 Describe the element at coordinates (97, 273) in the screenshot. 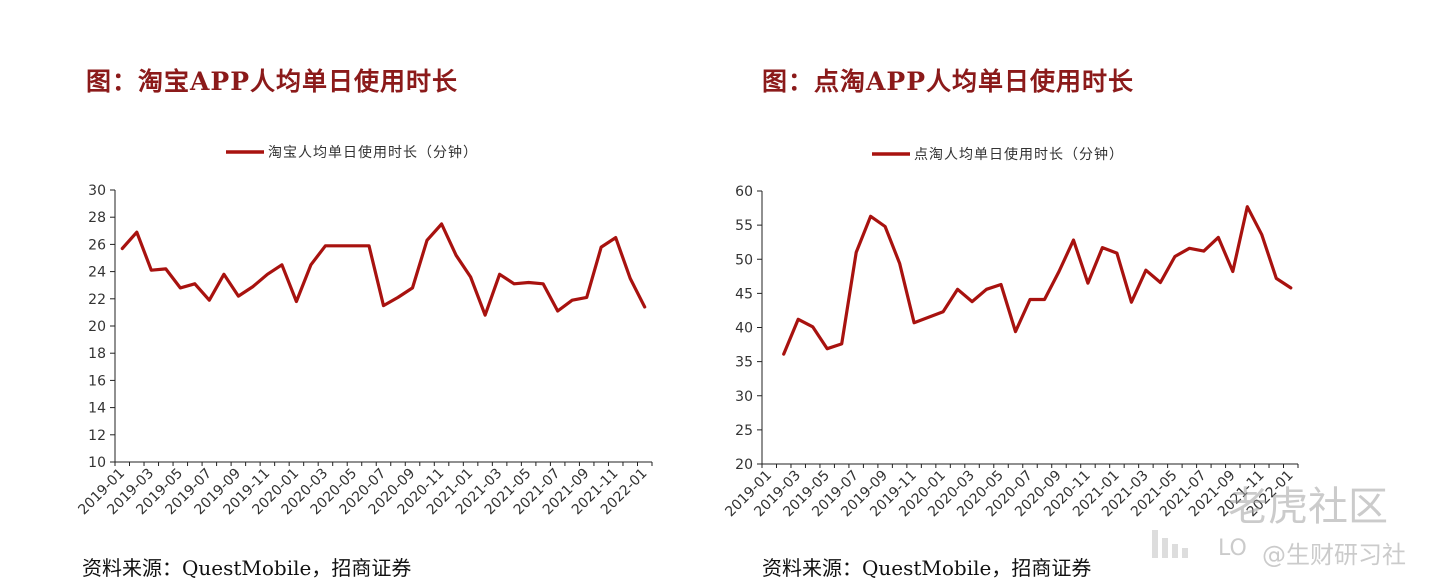

I see `y-tick-label: 24` at that location.